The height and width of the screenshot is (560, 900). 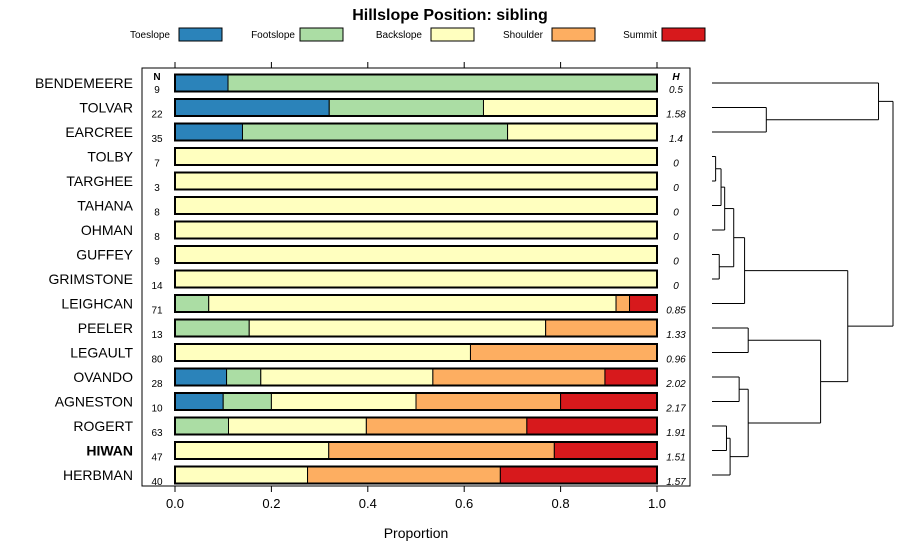 What do you see at coordinates (175, 503) in the screenshot?
I see `x-tick-label: 0.0` at bounding box center [175, 503].